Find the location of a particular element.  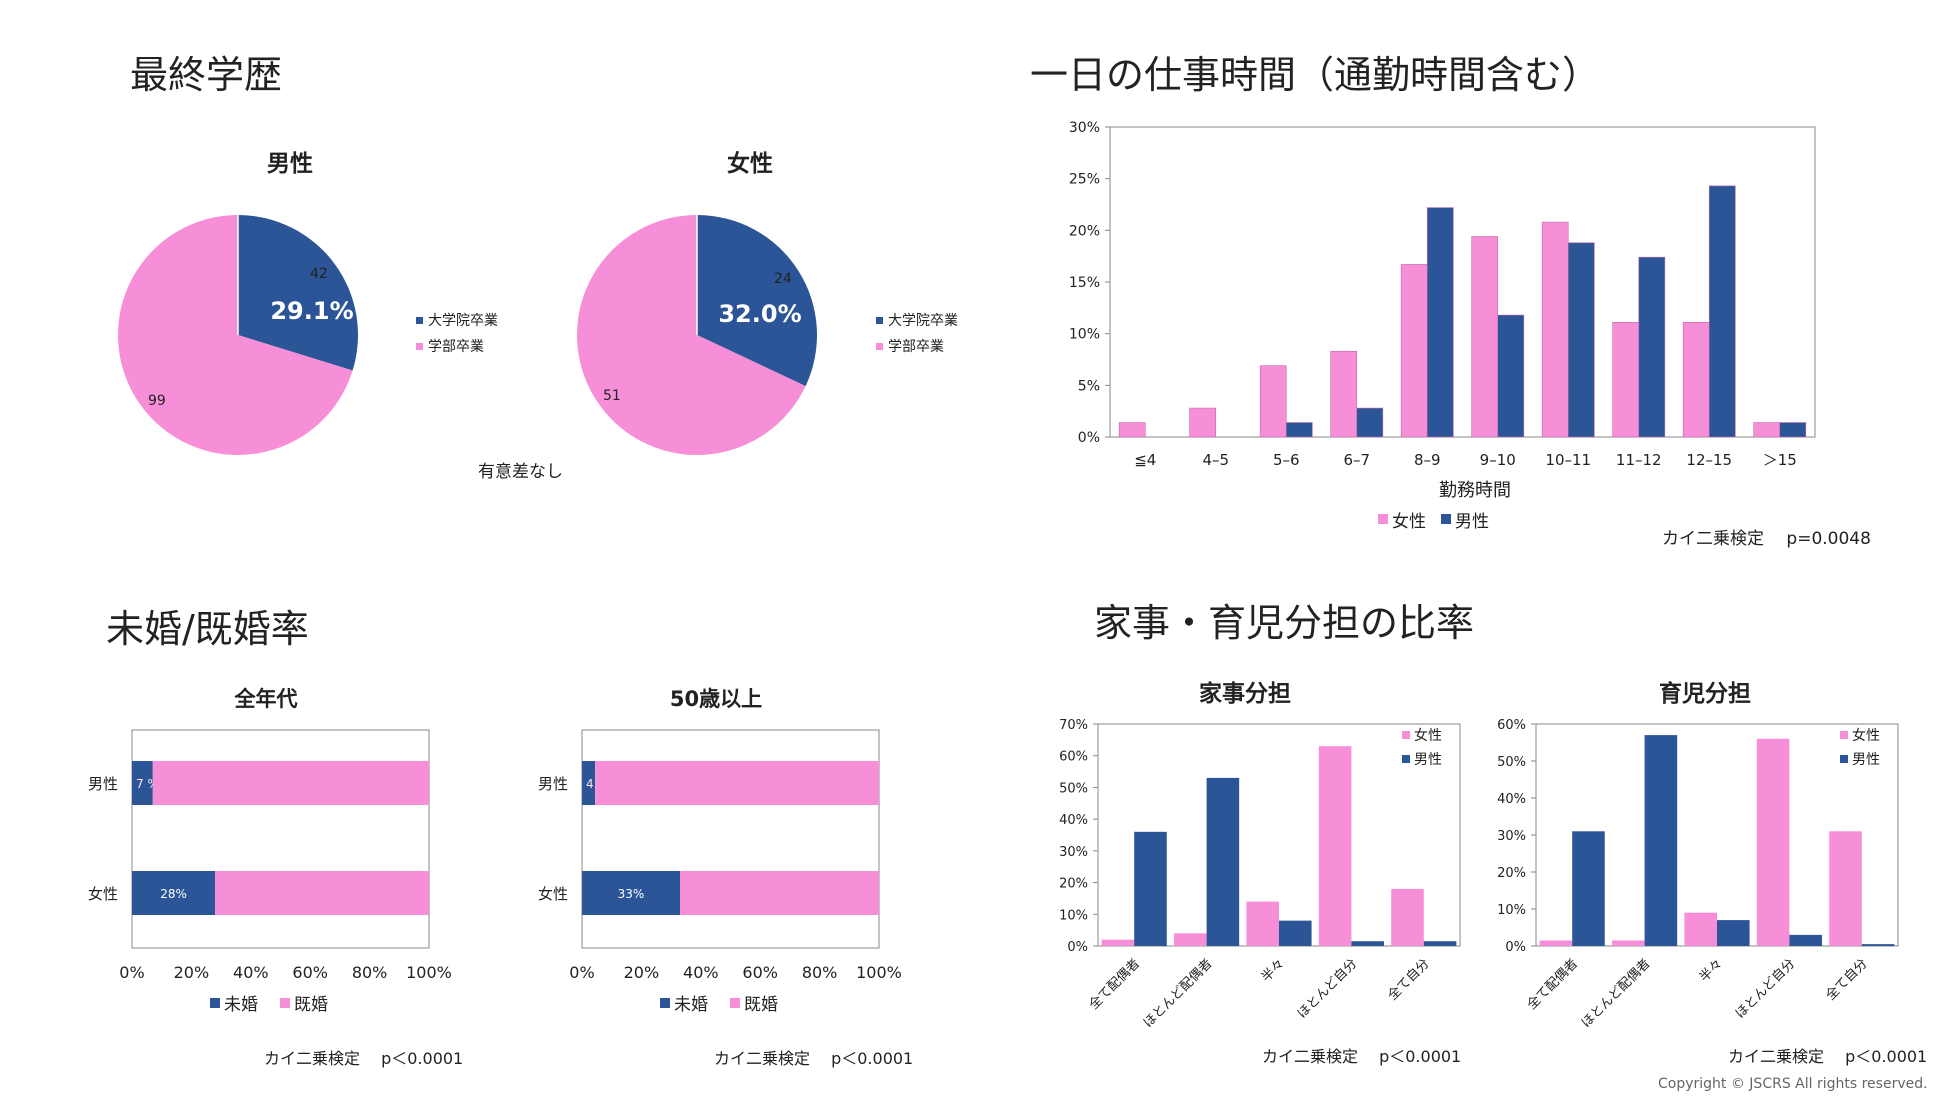

y-tick-label-childcare-4: 40% is located at coordinates (1511, 799).